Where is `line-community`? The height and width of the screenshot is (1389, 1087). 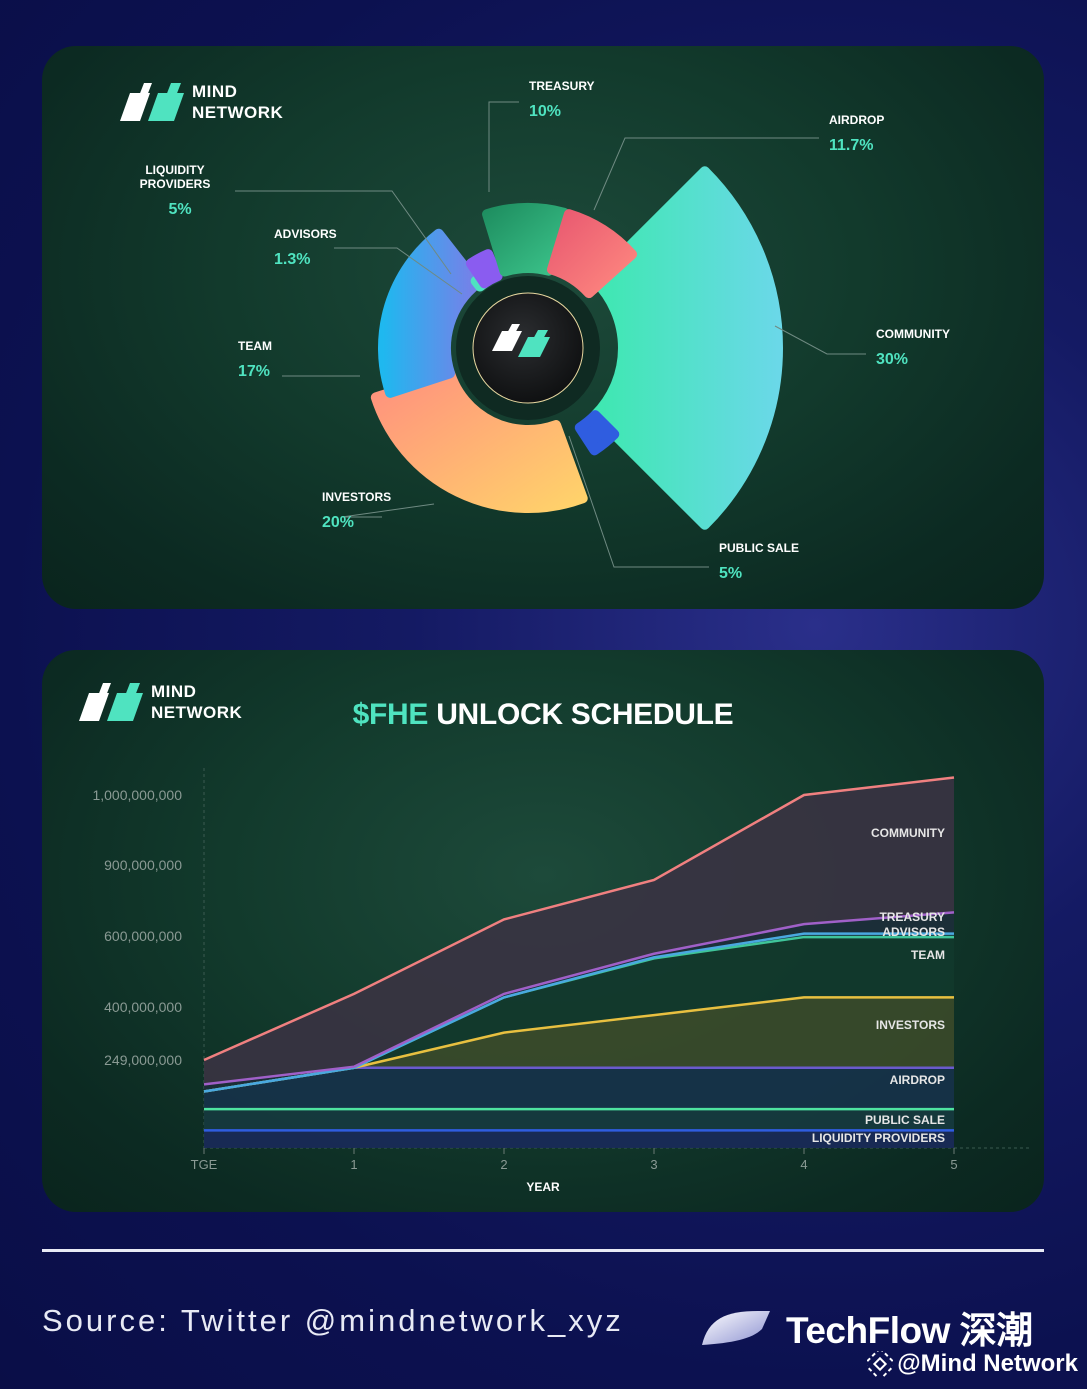 line-community is located at coordinates (579, 919).